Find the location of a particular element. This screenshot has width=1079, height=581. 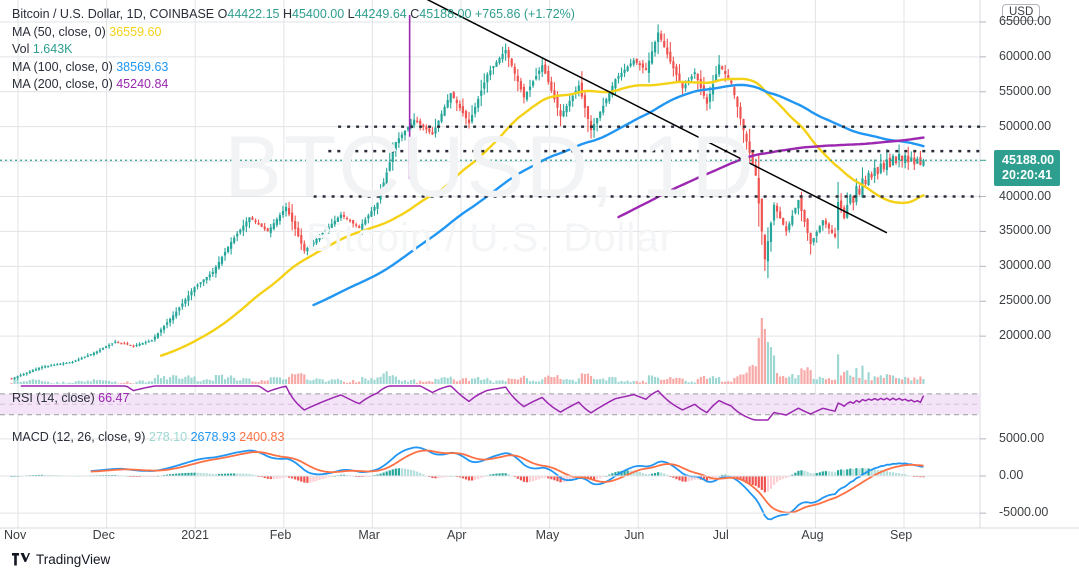

legend-row-ma100: MA (100, close, 0) 38569.63 is located at coordinates (293, 68).